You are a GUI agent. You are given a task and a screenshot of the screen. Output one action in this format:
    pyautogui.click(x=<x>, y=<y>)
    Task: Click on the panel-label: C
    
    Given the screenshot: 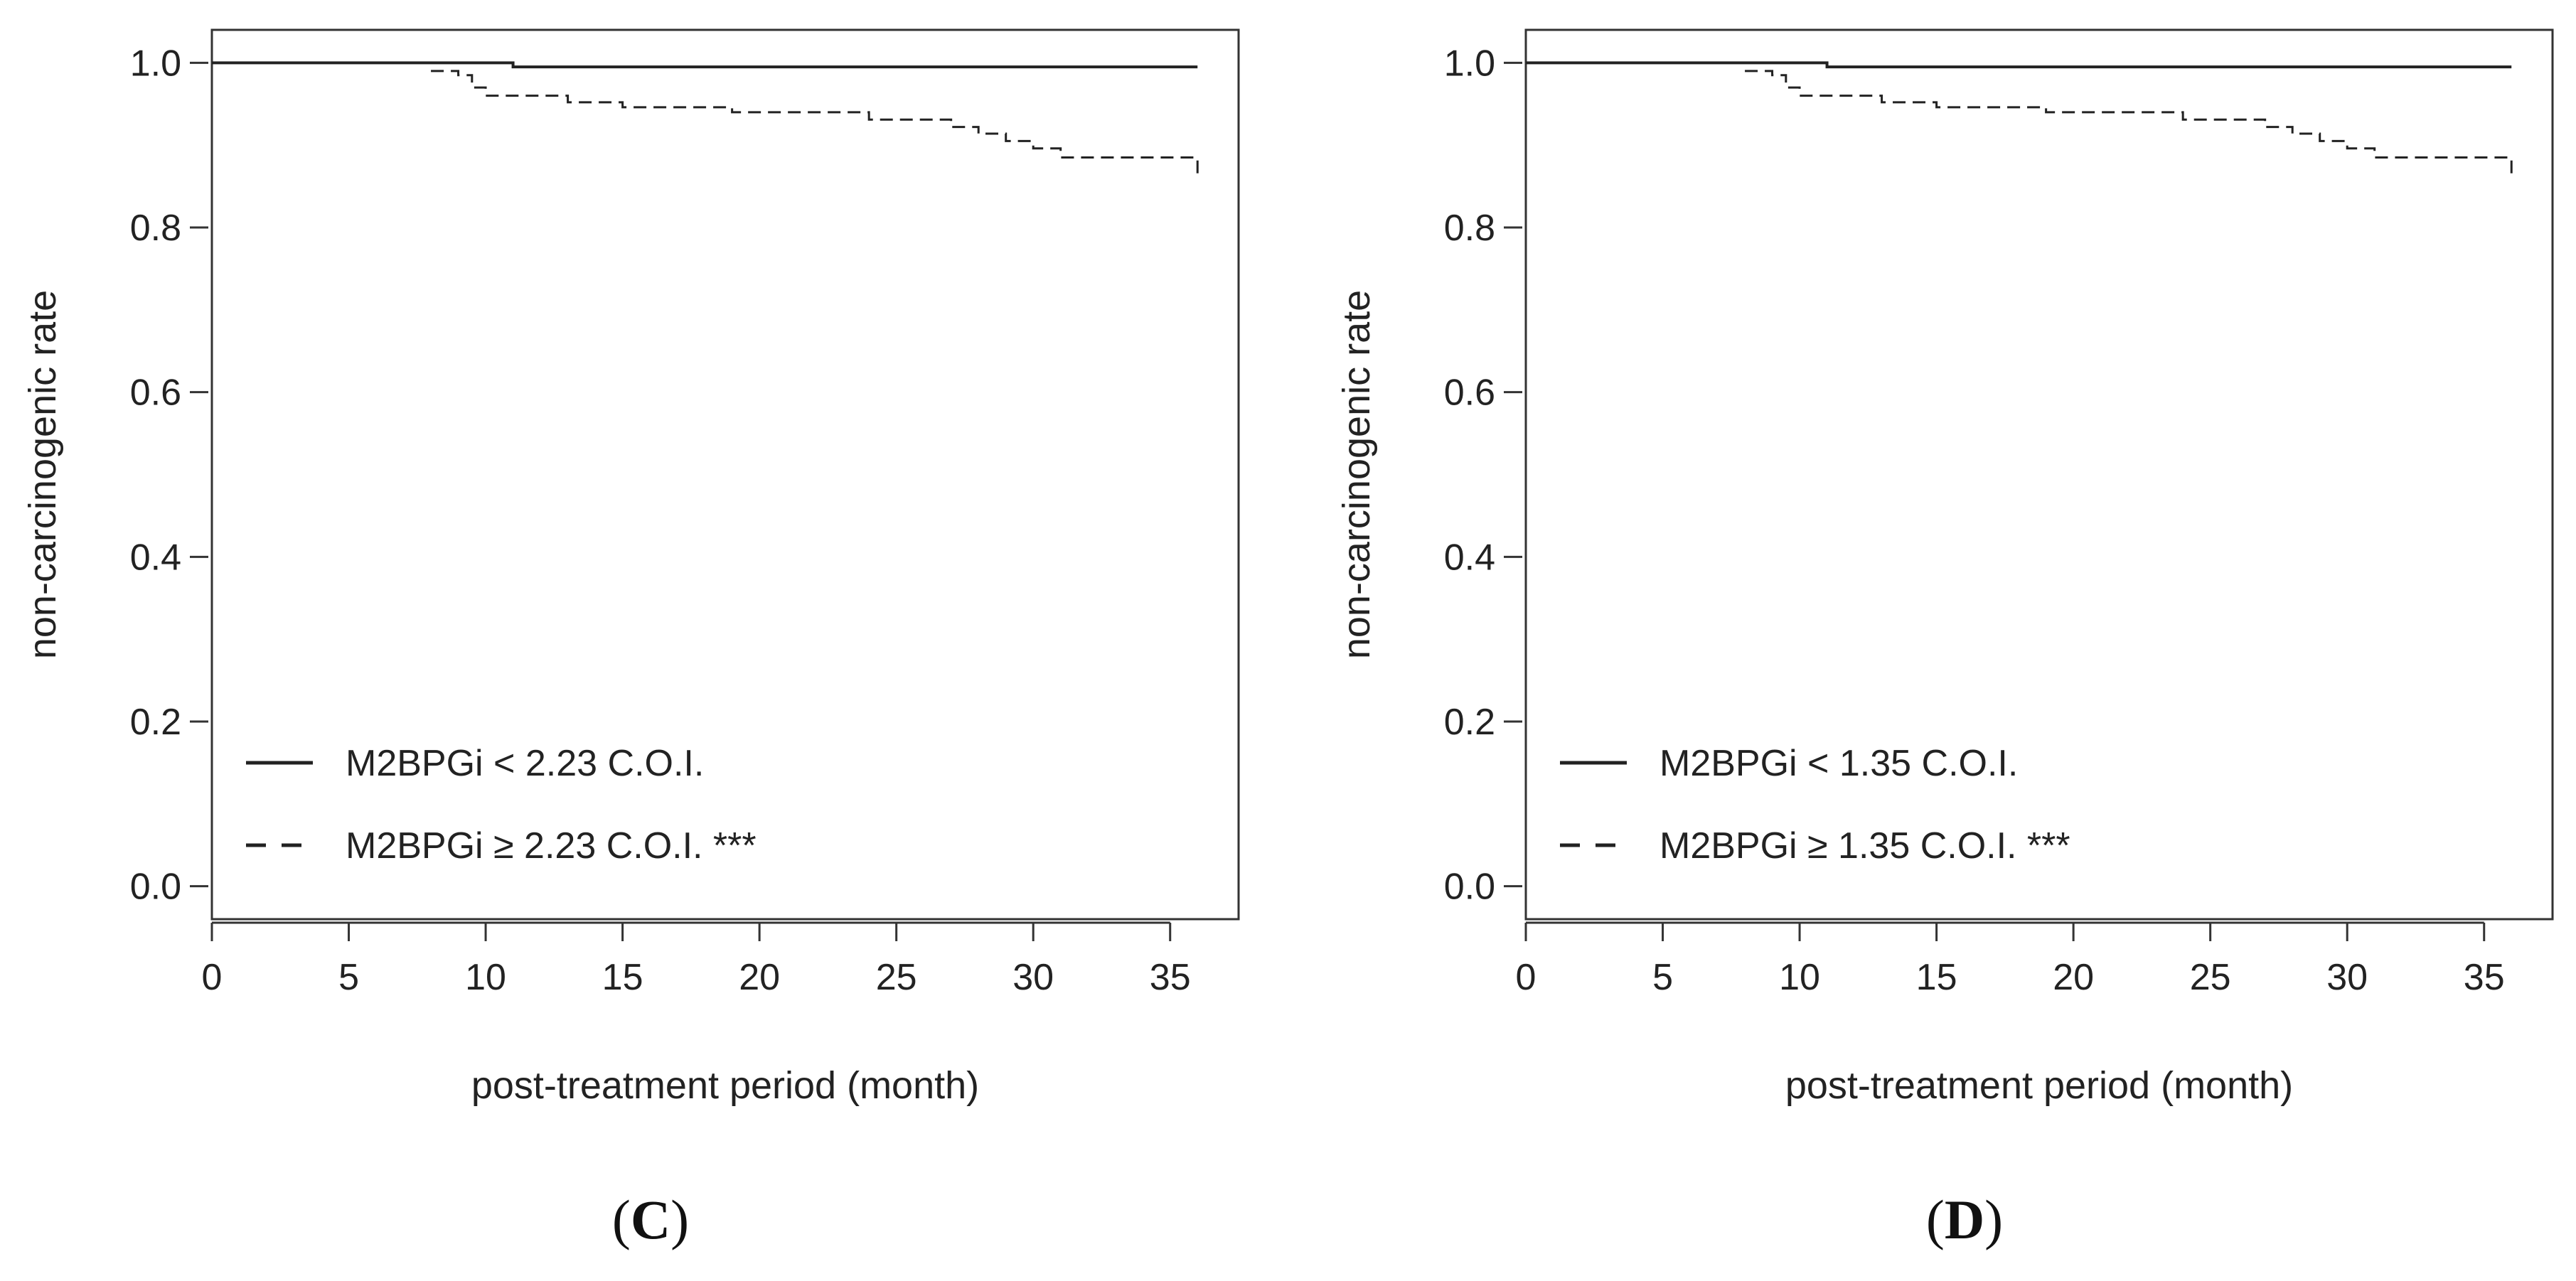 What is the action you would take?
    pyautogui.click(x=651, y=1219)
    